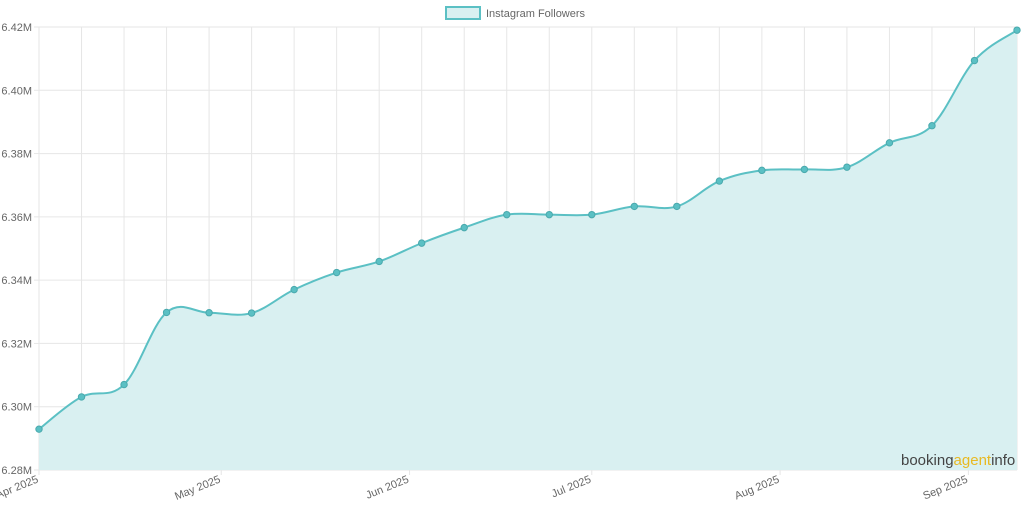  I want to click on y-tick-label: 6.40M, so click(16, 91).